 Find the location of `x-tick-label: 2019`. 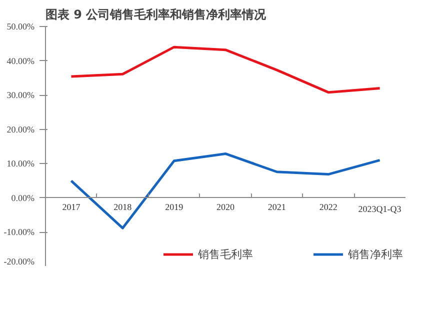

x-tick-label: 2019 is located at coordinates (174, 207).